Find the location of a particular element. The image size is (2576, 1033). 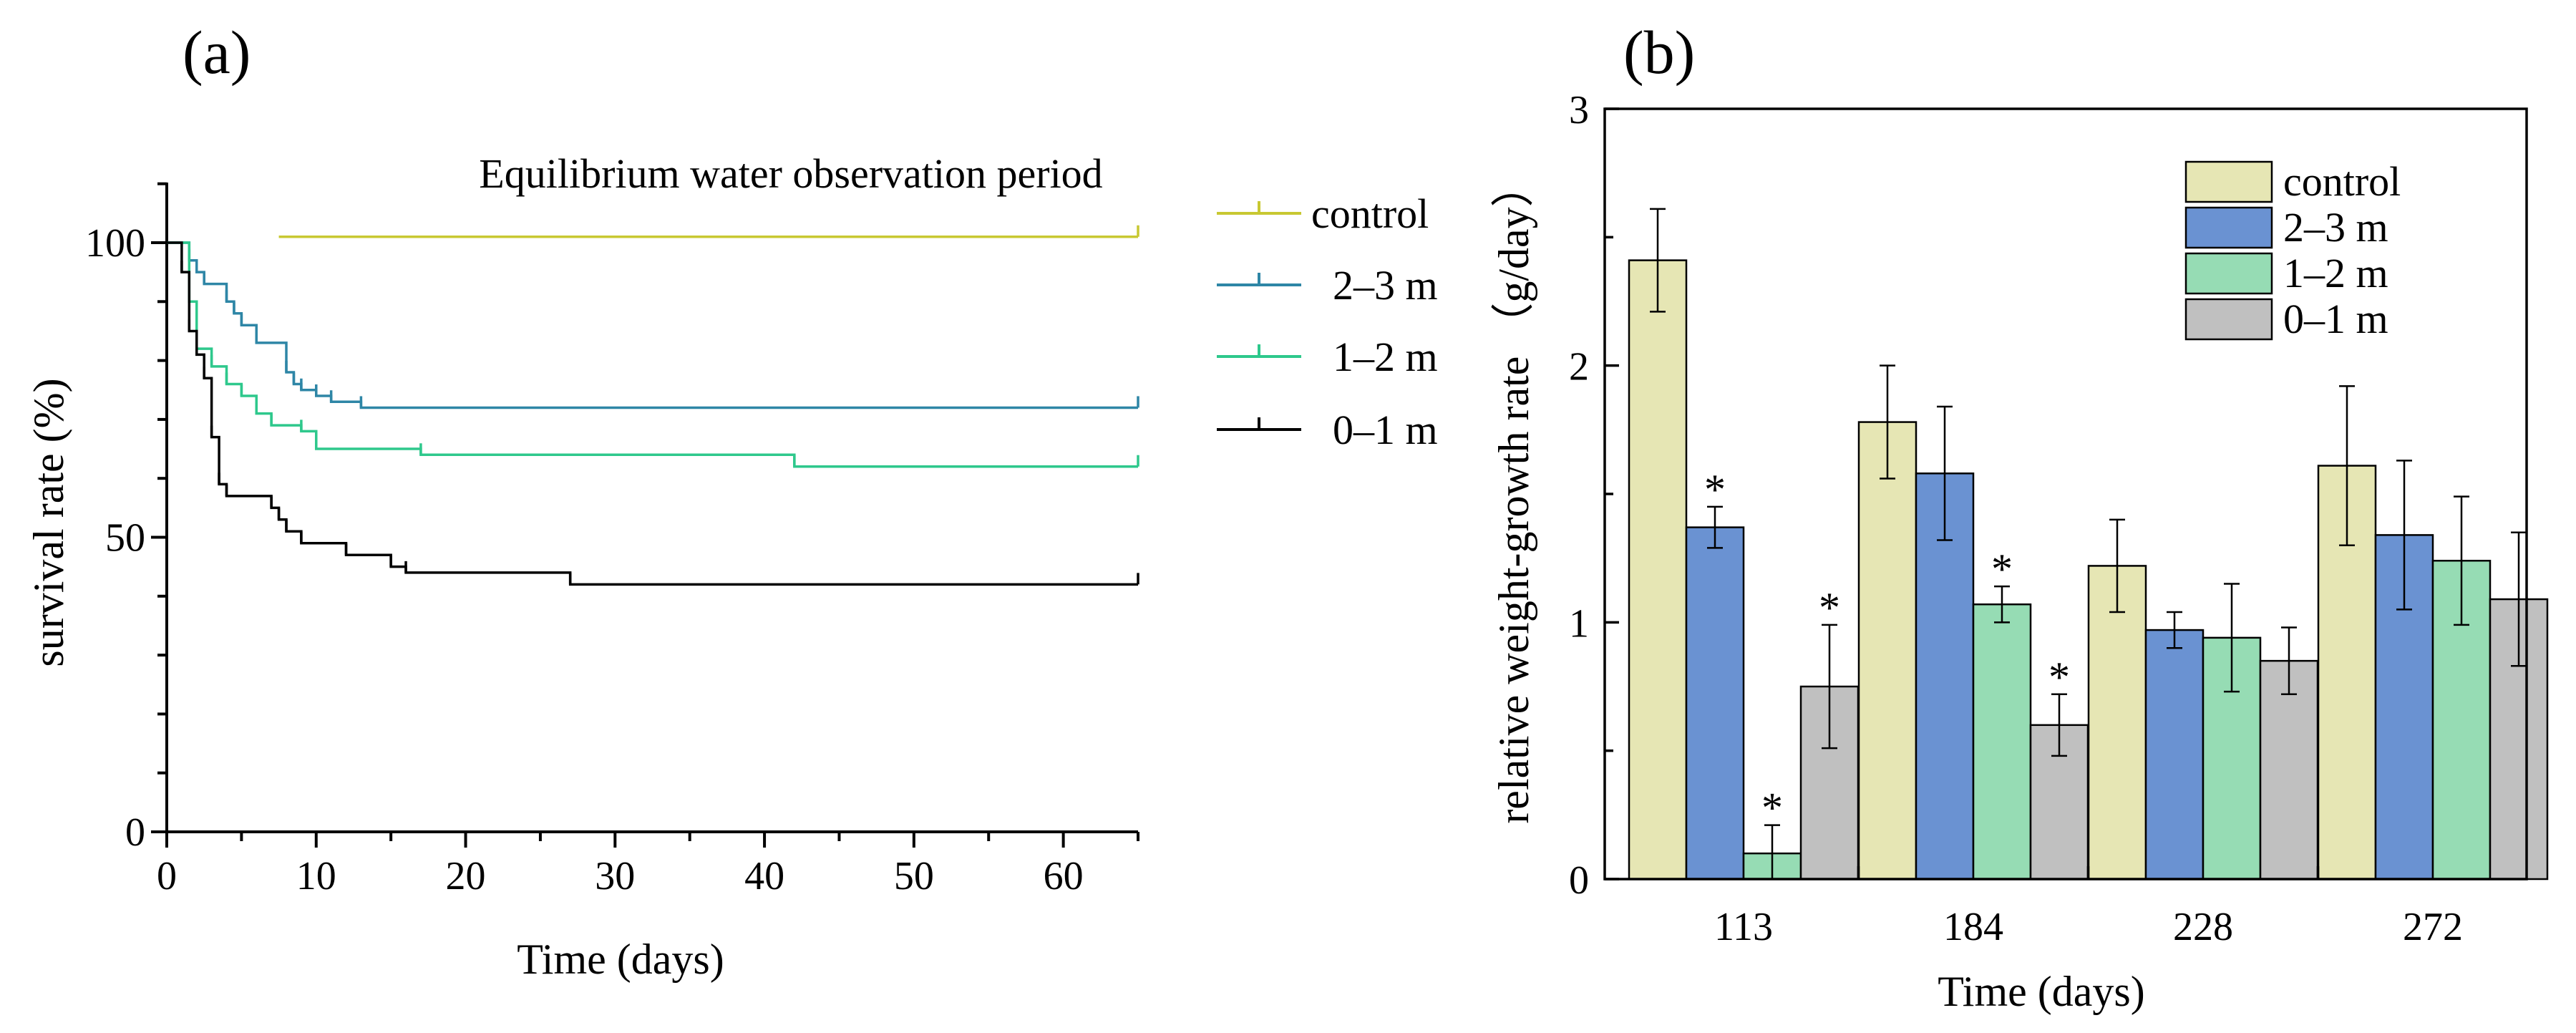

panel-a-y-tick-label: 100 is located at coordinates (115, 243).